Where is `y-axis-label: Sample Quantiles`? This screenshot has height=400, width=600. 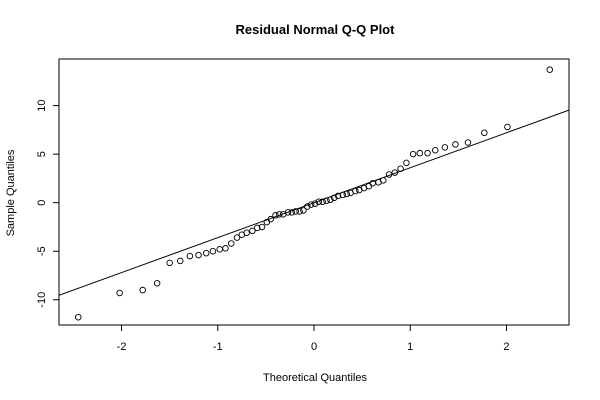 y-axis-label: Sample Quantiles is located at coordinates (11, 192).